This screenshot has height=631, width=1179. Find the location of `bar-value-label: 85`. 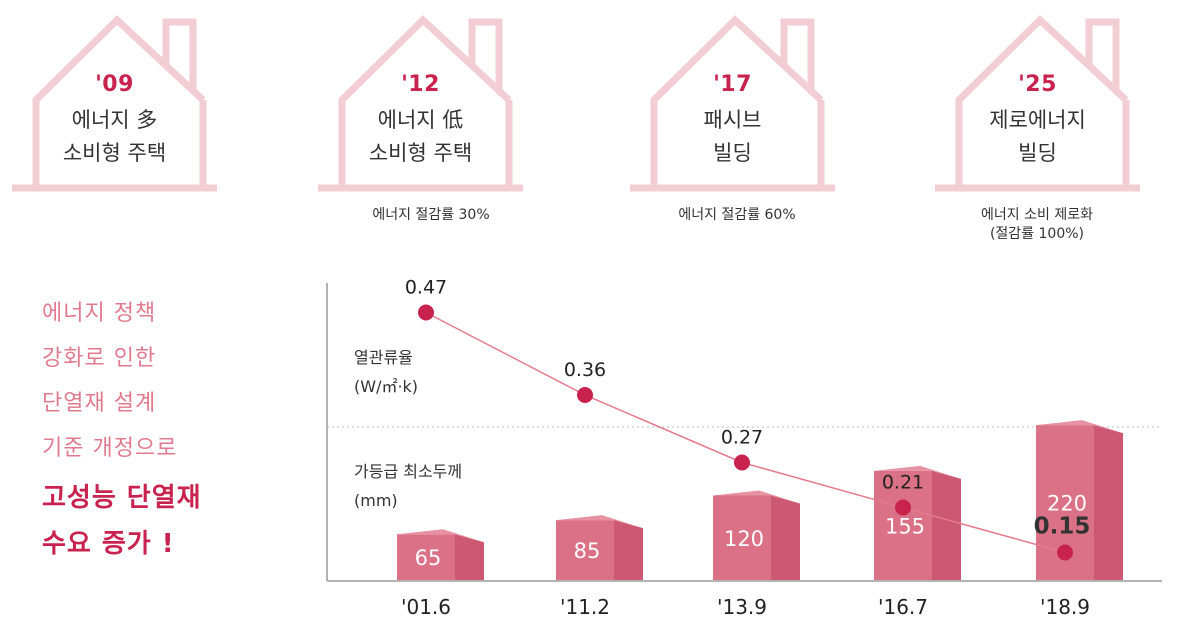

bar-value-label: 85 is located at coordinates (587, 551).